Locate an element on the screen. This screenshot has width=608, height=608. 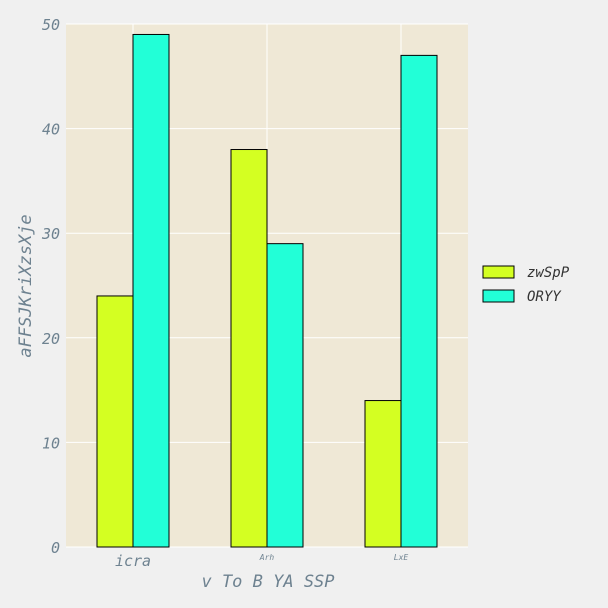
y-tick-label: 10 is located at coordinates (51, 443).